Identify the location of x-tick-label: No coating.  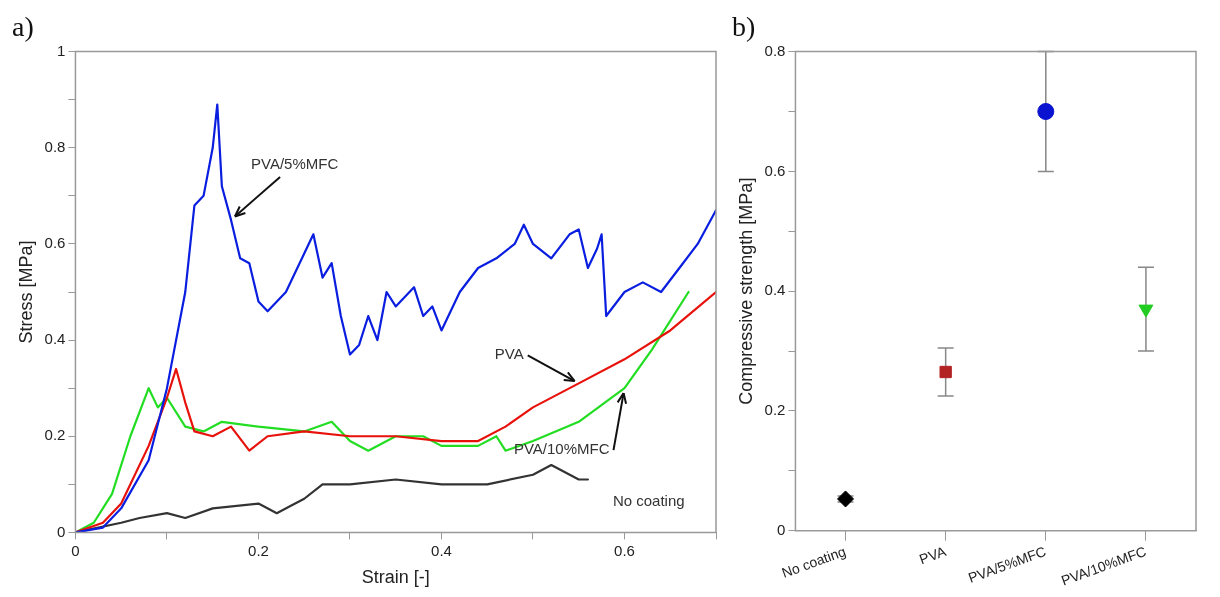
(813, 562).